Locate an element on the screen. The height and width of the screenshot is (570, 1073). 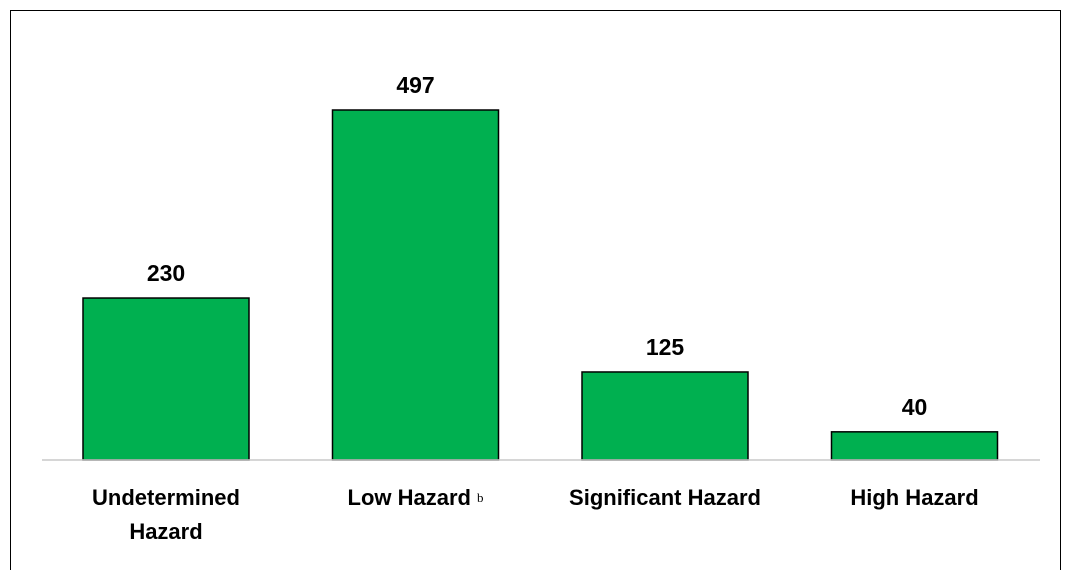
category-label-text: Undetermined is located at coordinates (166, 497).